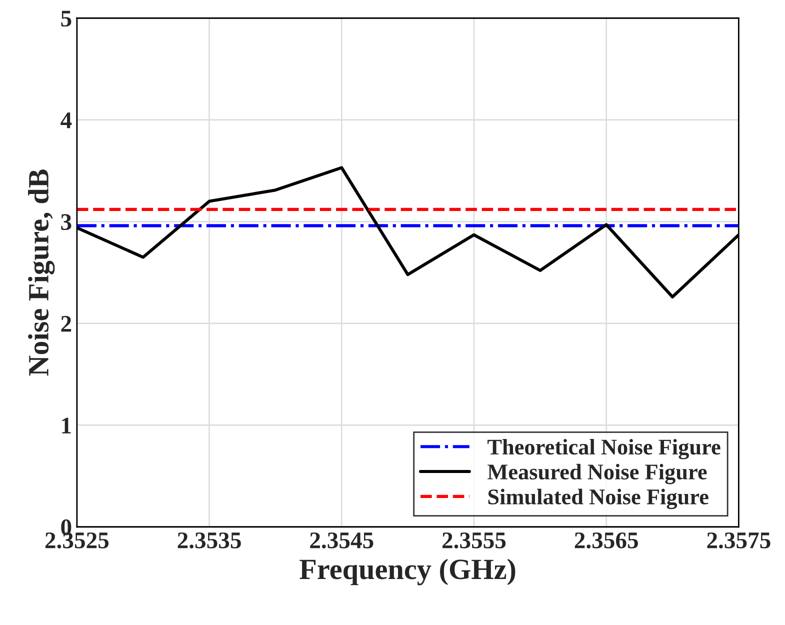  Describe the element at coordinates (66, 324) in the screenshot. I see `y-tick-label: 2` at that location.